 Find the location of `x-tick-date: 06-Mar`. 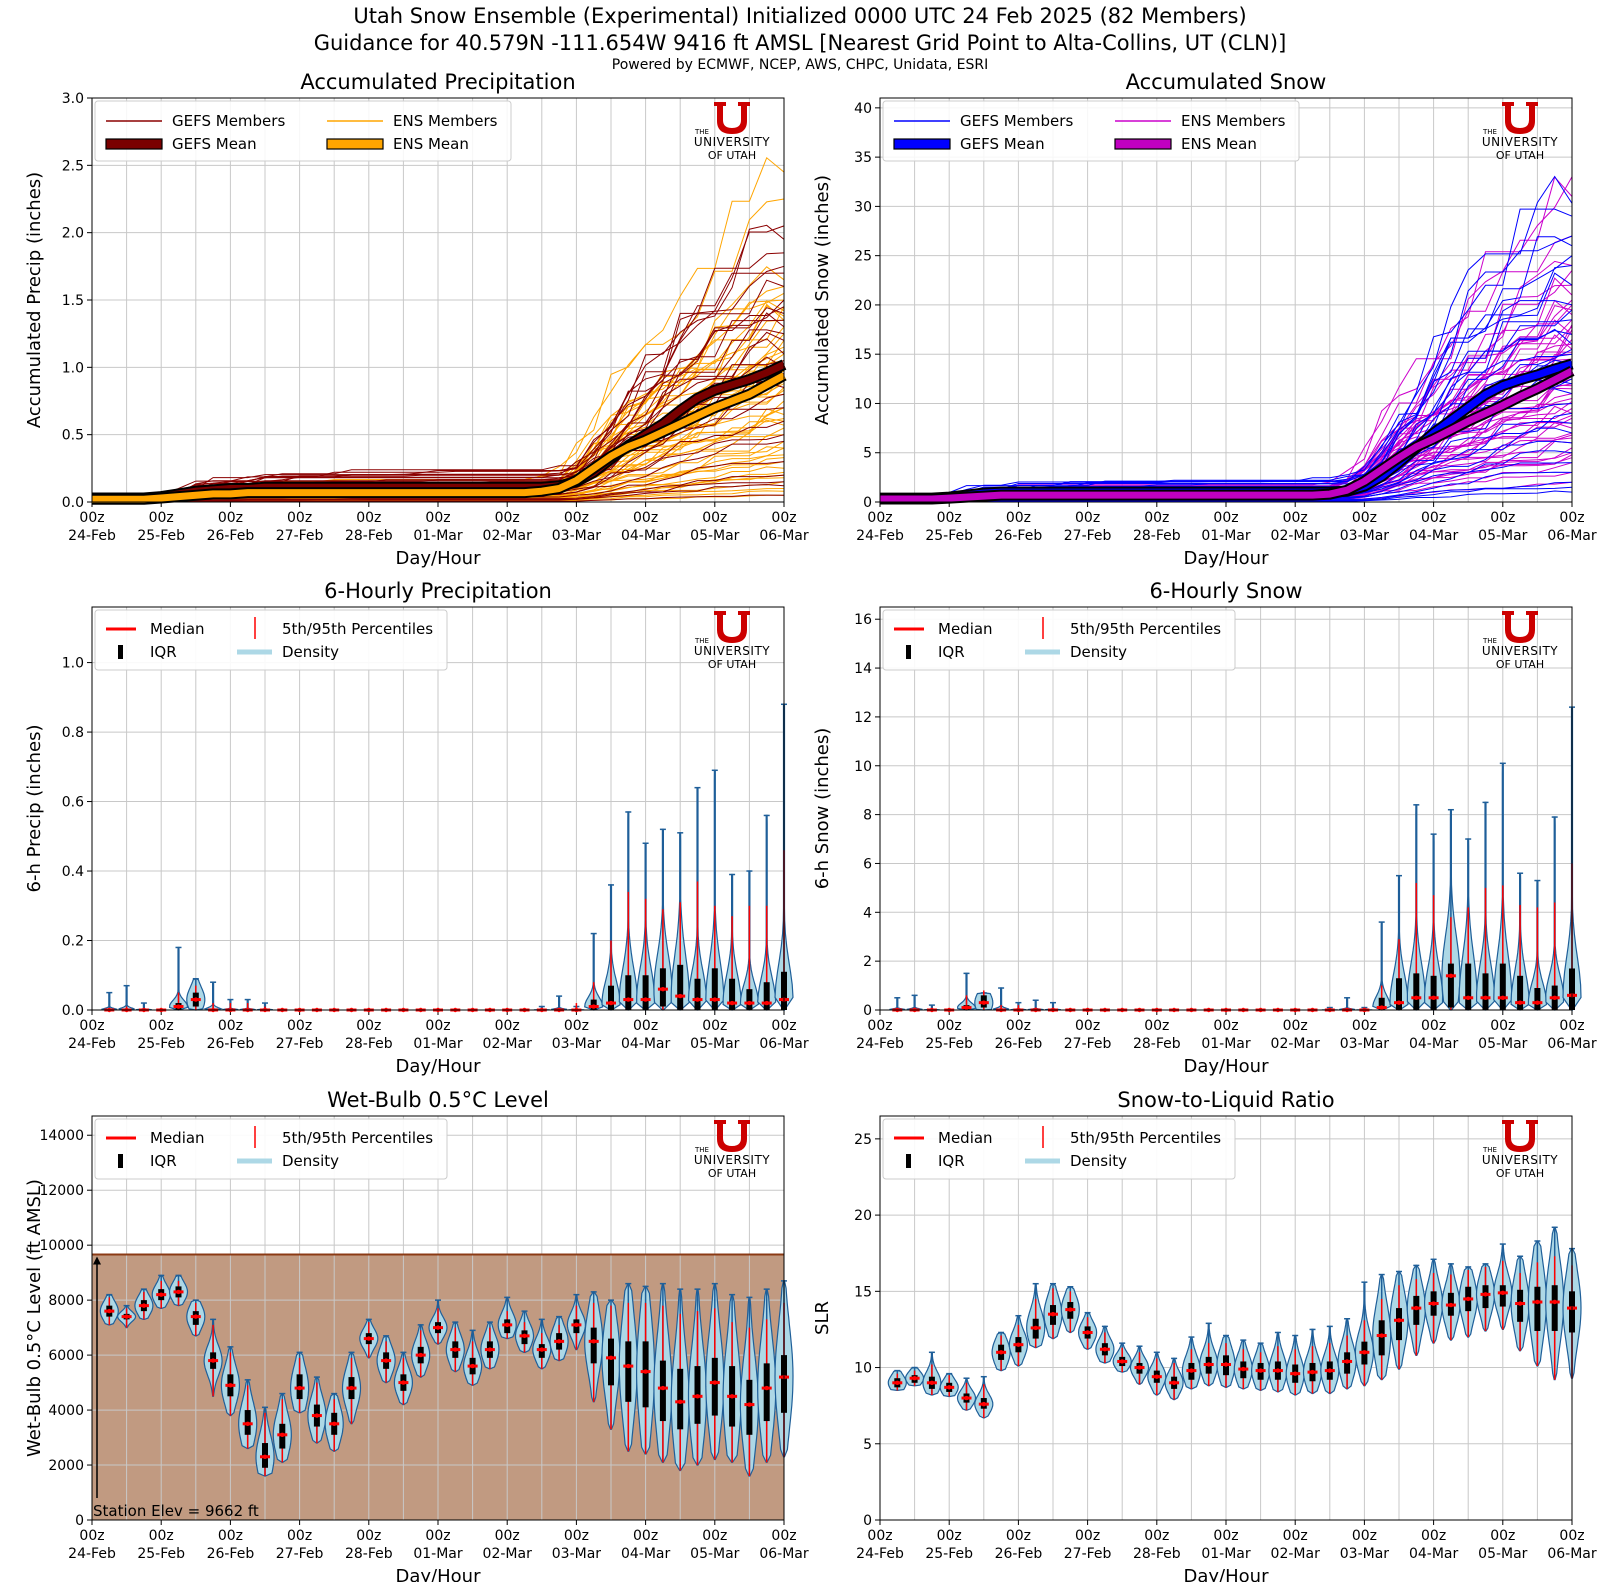

x-tick-date: 06-Mar is located at coordinates (1572, 1554).